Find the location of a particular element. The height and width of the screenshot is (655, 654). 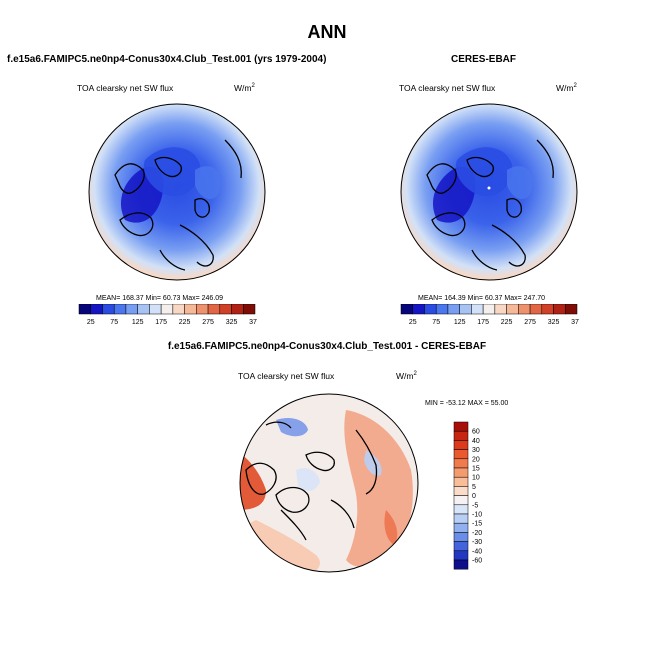

panel3-colorbar-label: 15 is located at coordinates (476, 469).